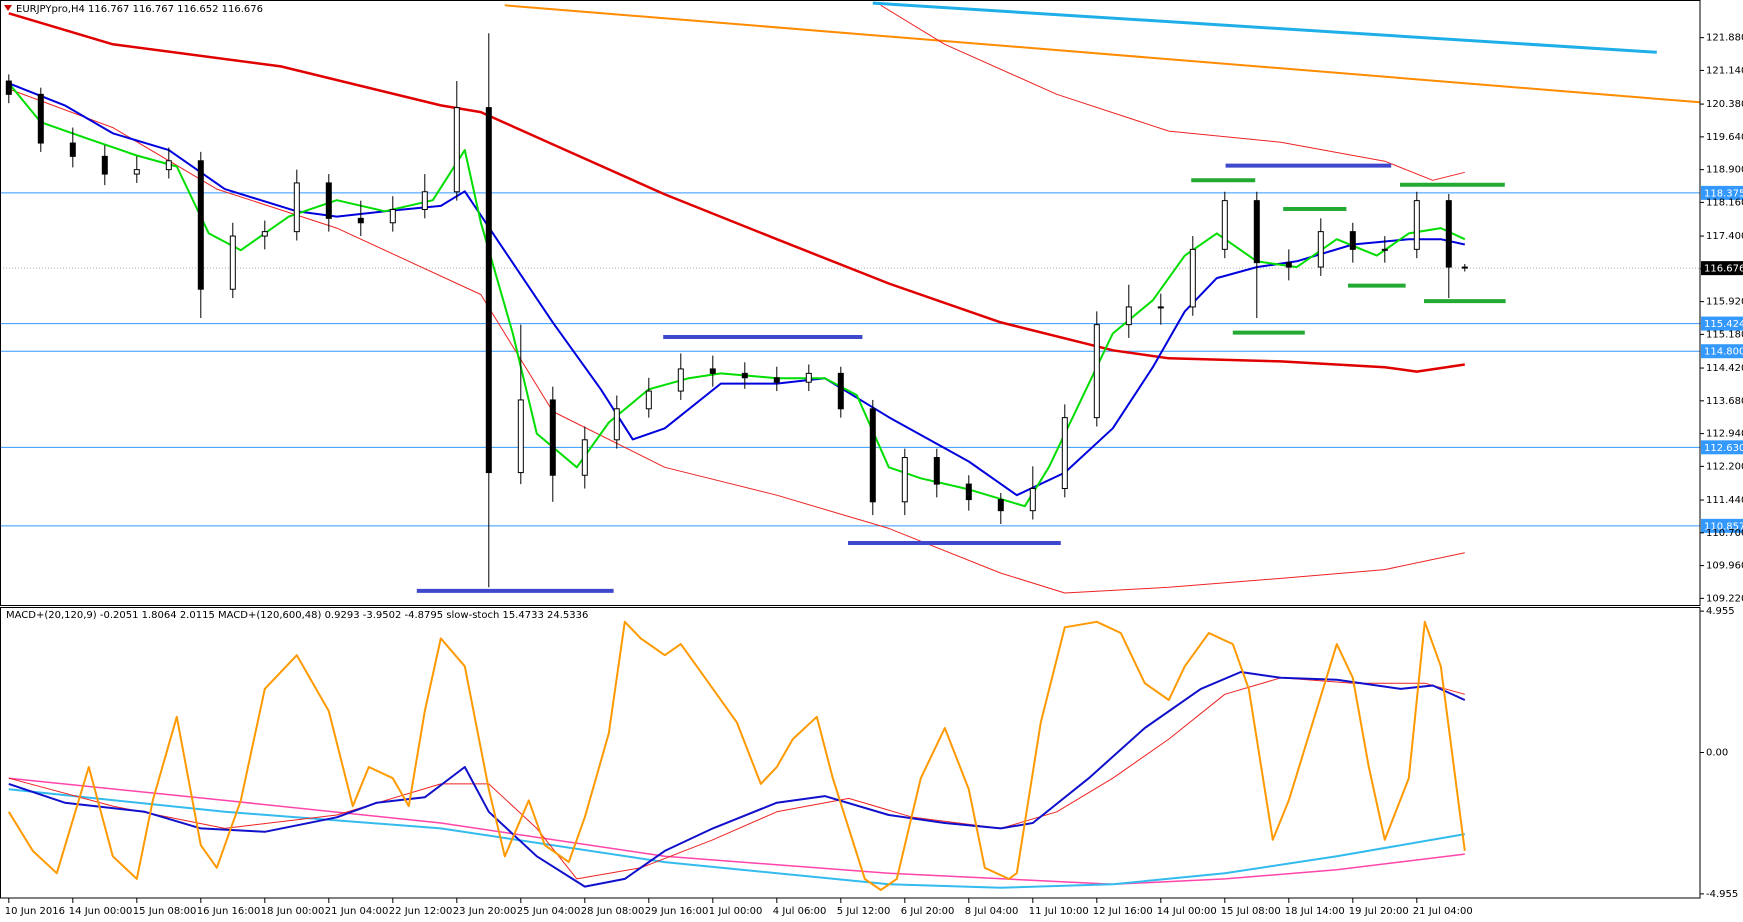  What do you see at coordinates (293, 911) in the screenshot?
I see `x-tick-label: 18 Jun 00:00` at bounding box center [293, 911].